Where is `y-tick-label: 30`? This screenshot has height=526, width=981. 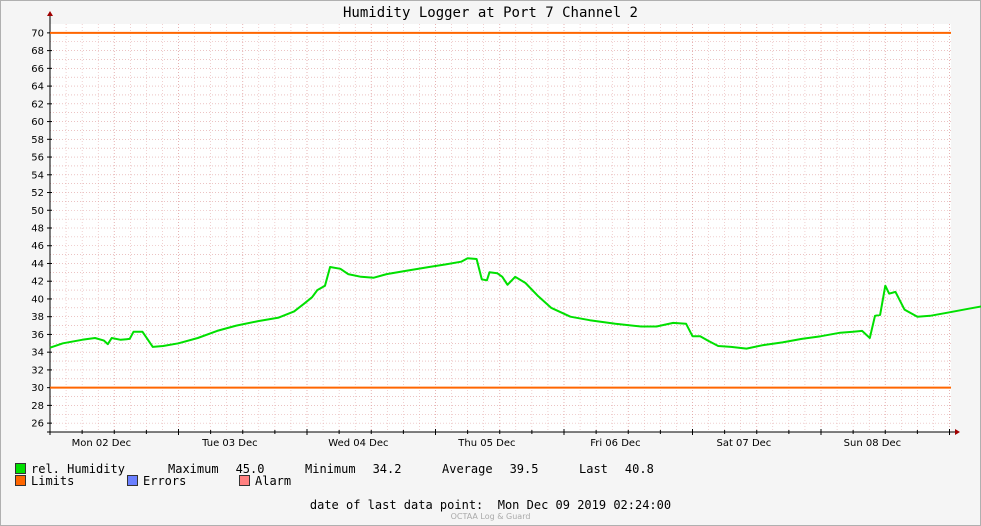 y-tick-label: 30 is located at coordinates (37, 388).